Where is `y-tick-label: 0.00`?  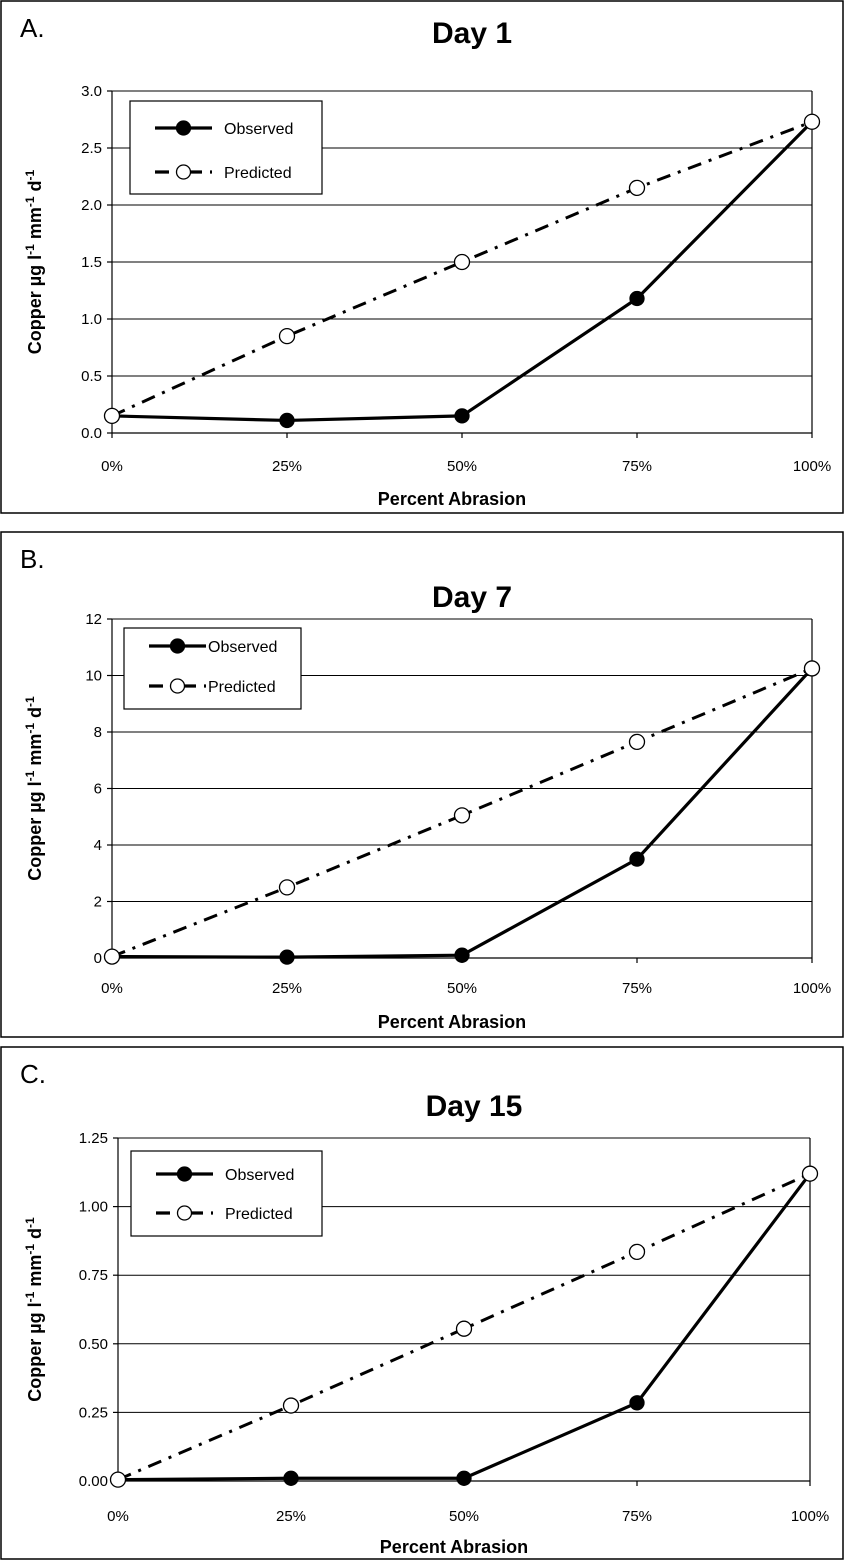
y-tick-label: 0.00 is located at coordinates (93, 1481).